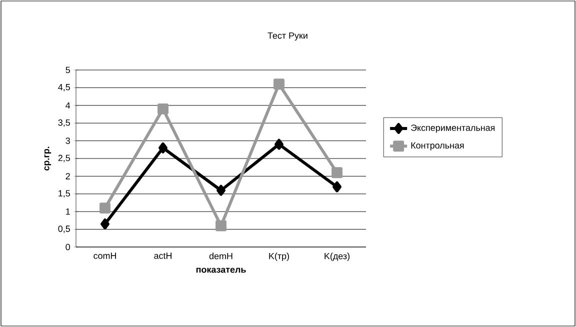 The width and height of the screenshot is (576, 327). I want to click on y-tick-label: 2,5, so click(64, 158).